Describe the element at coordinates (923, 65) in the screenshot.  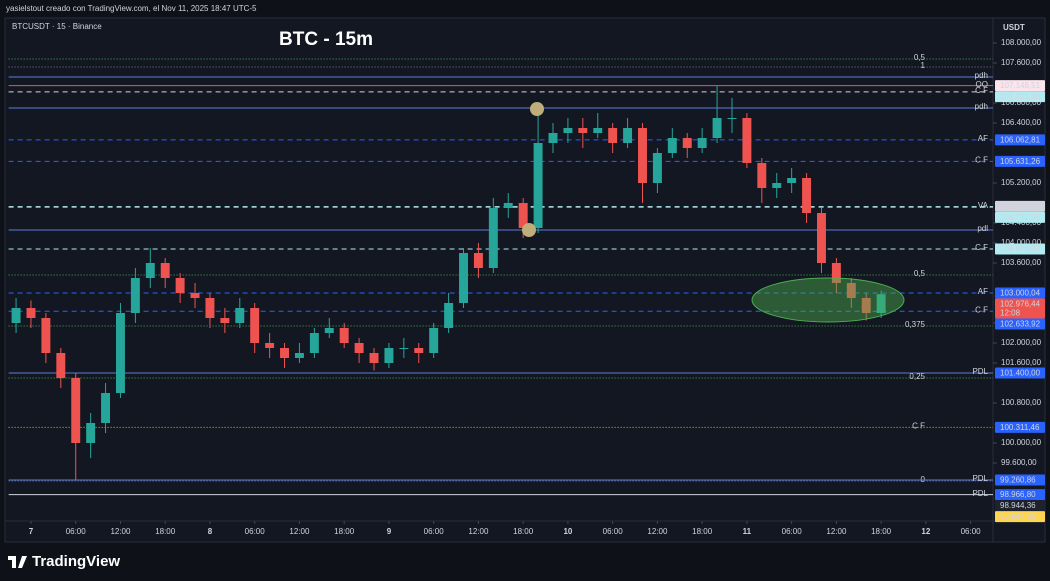
I see `level-label: 1` at that location.